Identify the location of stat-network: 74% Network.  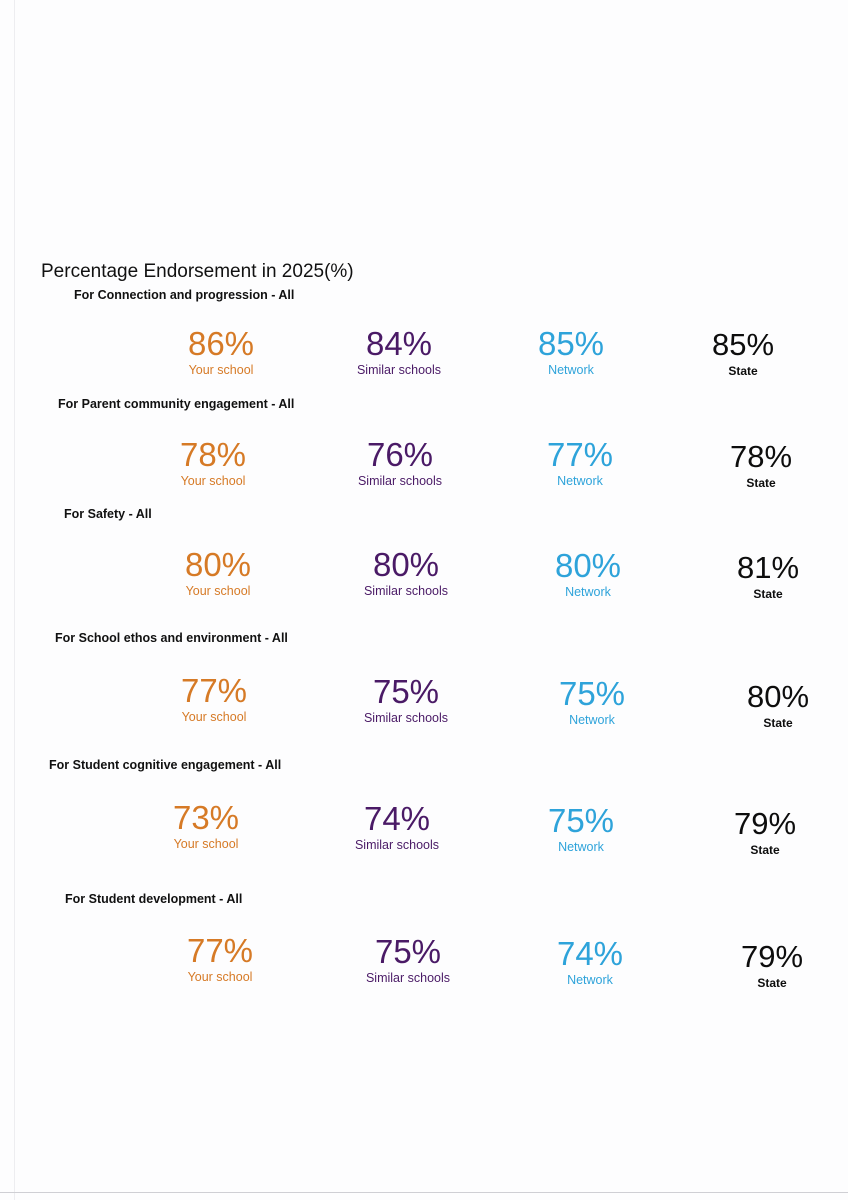
(590, 962).